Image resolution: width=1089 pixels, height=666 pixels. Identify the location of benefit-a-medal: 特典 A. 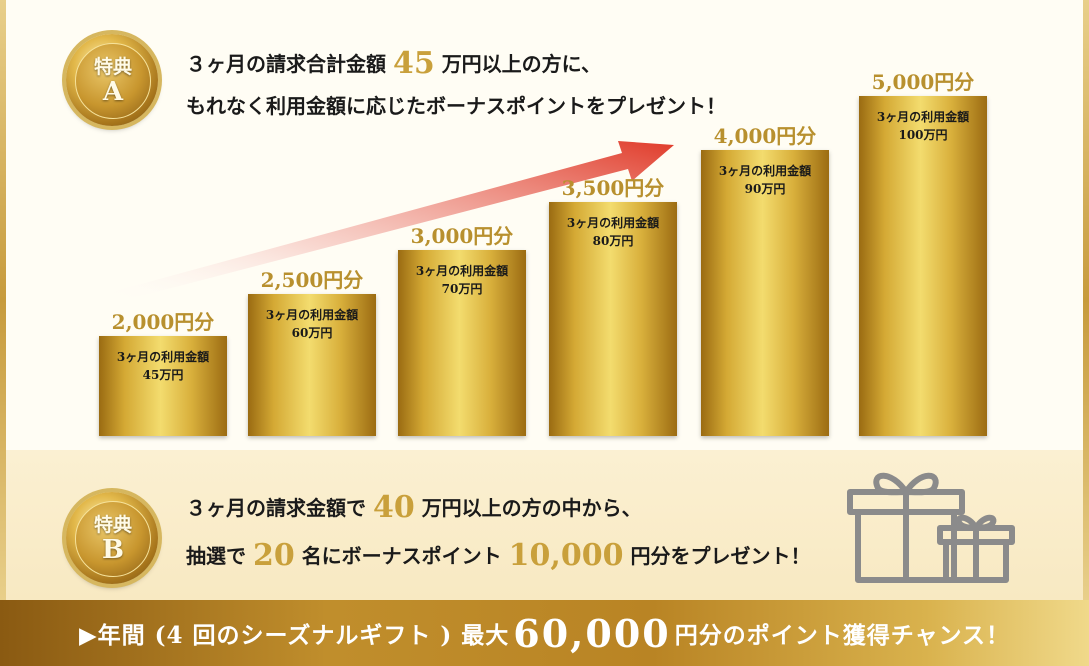
(112, 80).